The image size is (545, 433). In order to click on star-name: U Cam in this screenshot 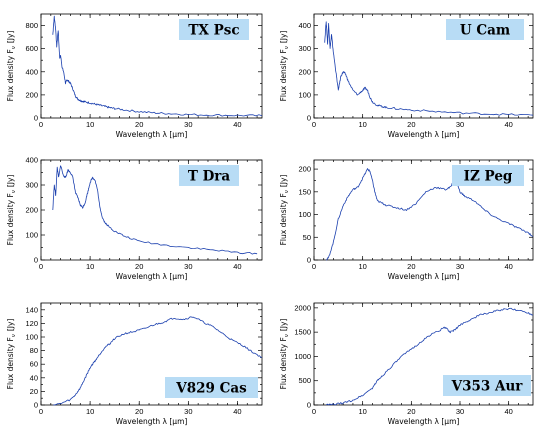, I will do `click(485, 31)`.